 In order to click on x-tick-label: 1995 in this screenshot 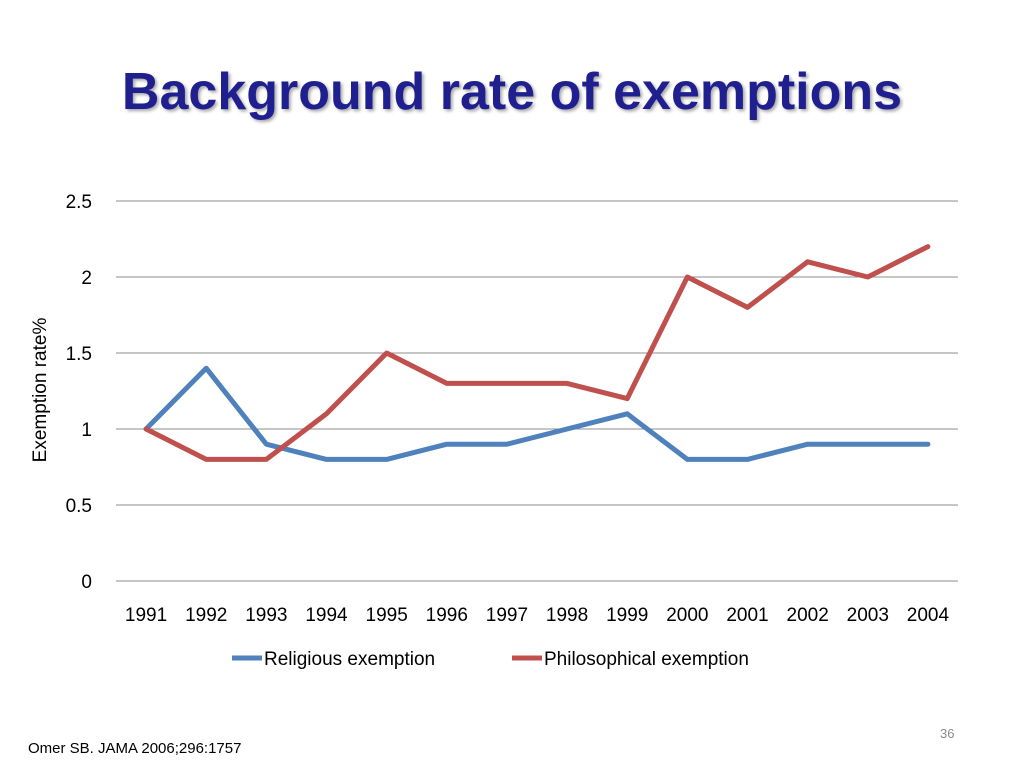, I will do `click(387, 615)`.